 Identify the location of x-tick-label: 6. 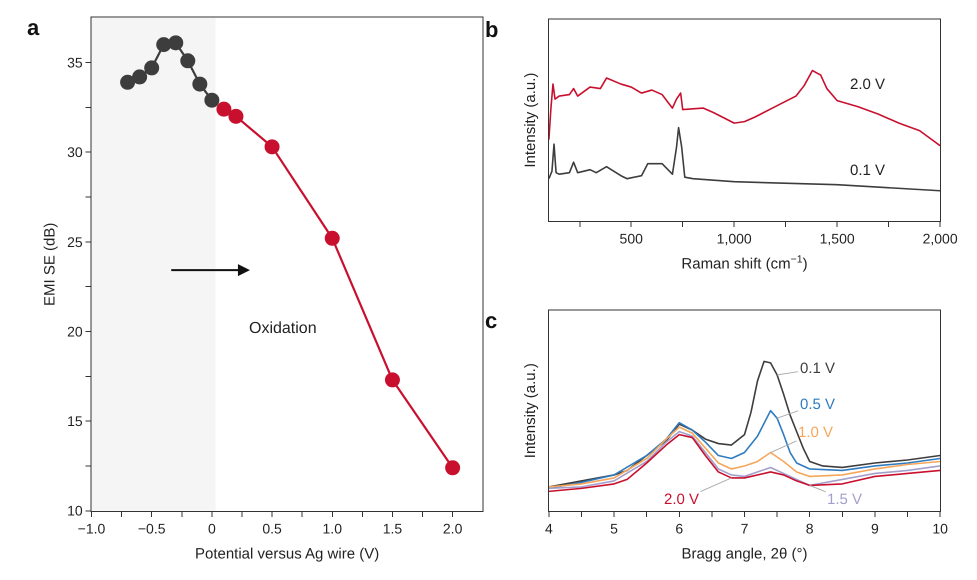
(679, 528).